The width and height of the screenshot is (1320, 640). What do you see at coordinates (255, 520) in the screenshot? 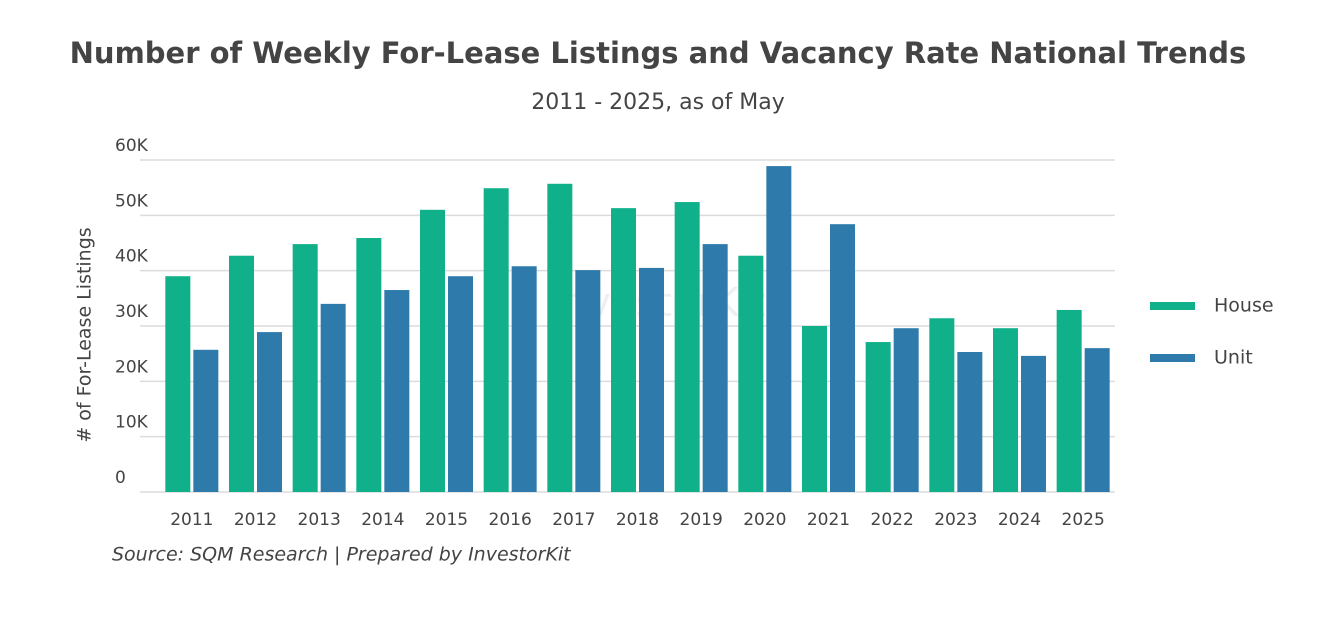
I see `x-tick-label: 2012` at bounding box center [255, 520].